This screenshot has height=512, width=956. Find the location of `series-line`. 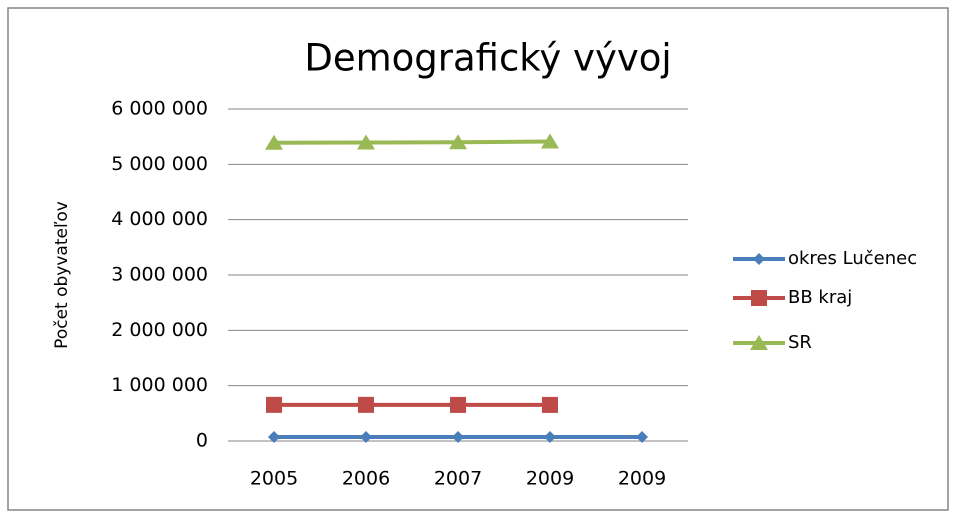

series-line is located at coordinates (412, 142).